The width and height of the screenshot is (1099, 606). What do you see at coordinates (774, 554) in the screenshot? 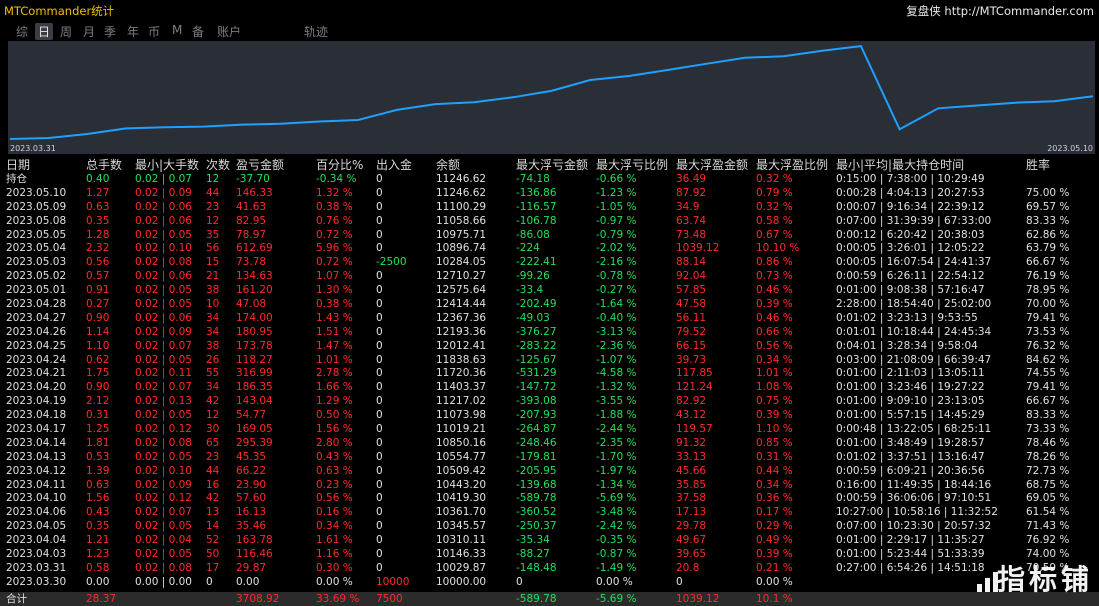
I see `table-cell: 0.39 %` at bounding box center [774, 554].